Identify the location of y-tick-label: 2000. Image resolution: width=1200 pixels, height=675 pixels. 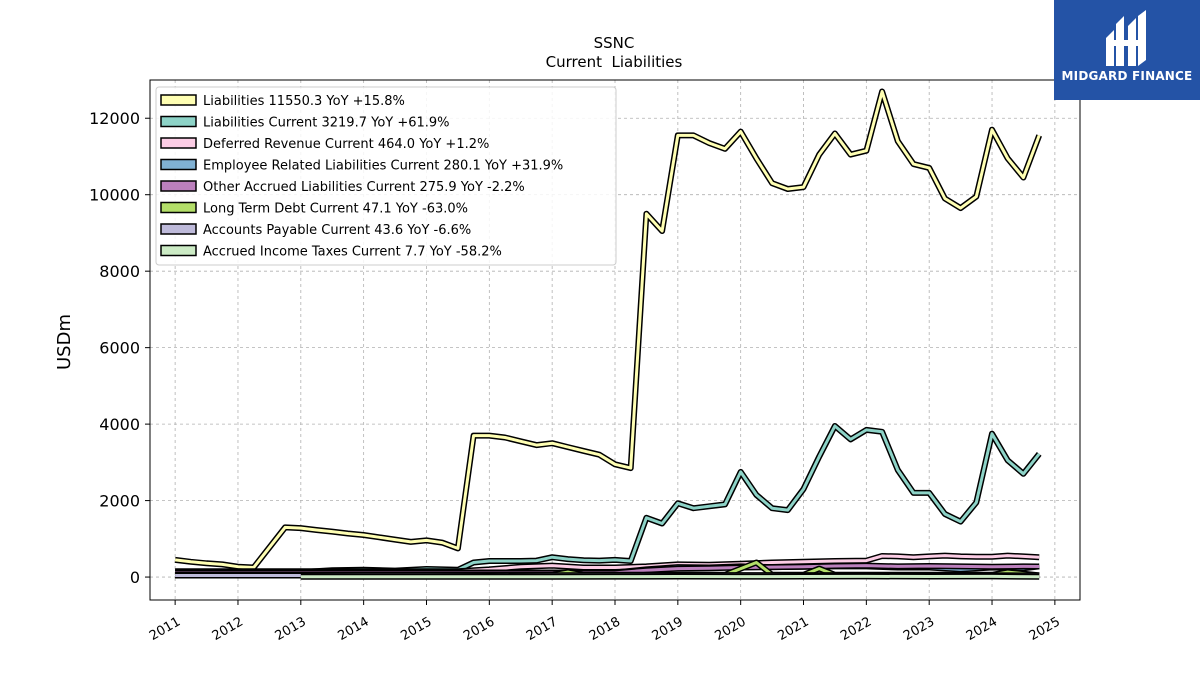
(119, 501).